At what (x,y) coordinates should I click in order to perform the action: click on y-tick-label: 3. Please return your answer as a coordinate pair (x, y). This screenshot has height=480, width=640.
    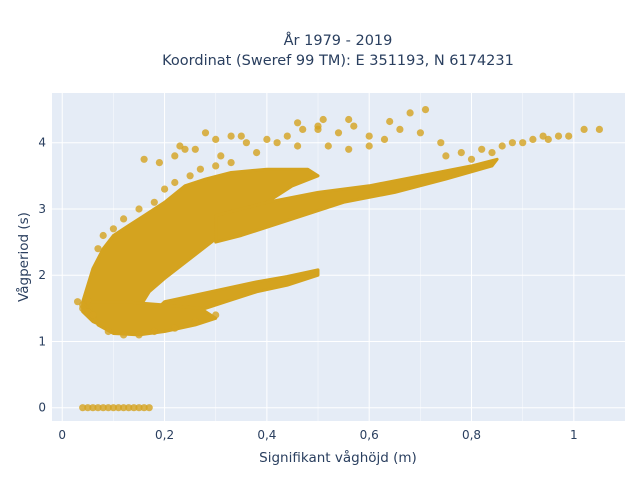
    Looking at the image, I should click on (42, 209).